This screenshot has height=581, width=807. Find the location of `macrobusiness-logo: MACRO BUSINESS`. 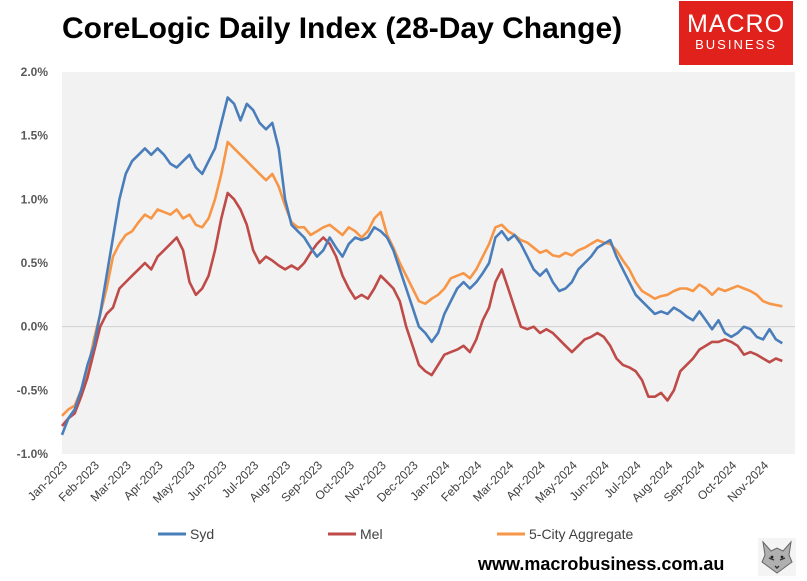

macrobusiness-logo: MACRO BUSINESS is located at coordinates (736, 33).